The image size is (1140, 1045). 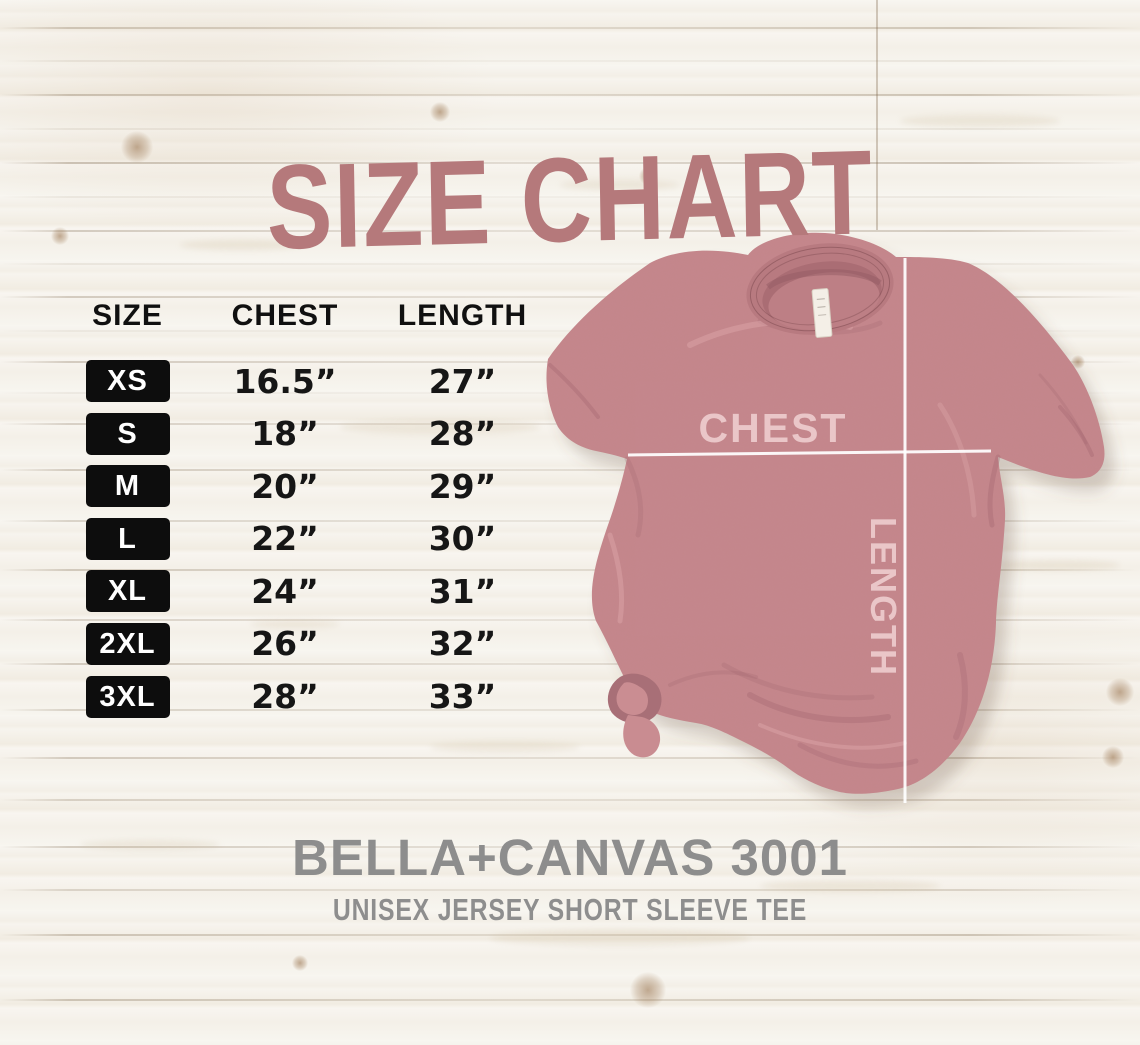 What do you see at coordinates (462, 539) in the screenshot?
I see `length-value: 30”` at bounding box center [462, 539].